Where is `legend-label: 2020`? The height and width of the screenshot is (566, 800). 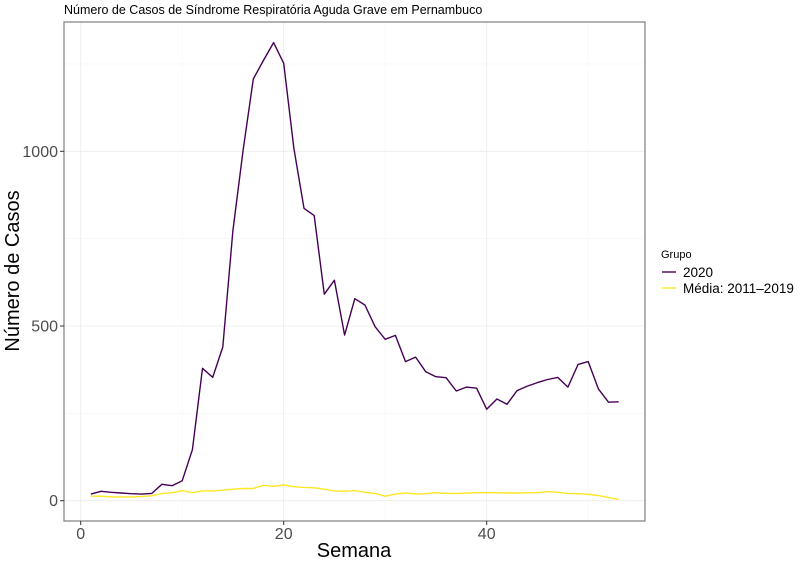 legend-label: 2020 is located at coordinates (698, 272).